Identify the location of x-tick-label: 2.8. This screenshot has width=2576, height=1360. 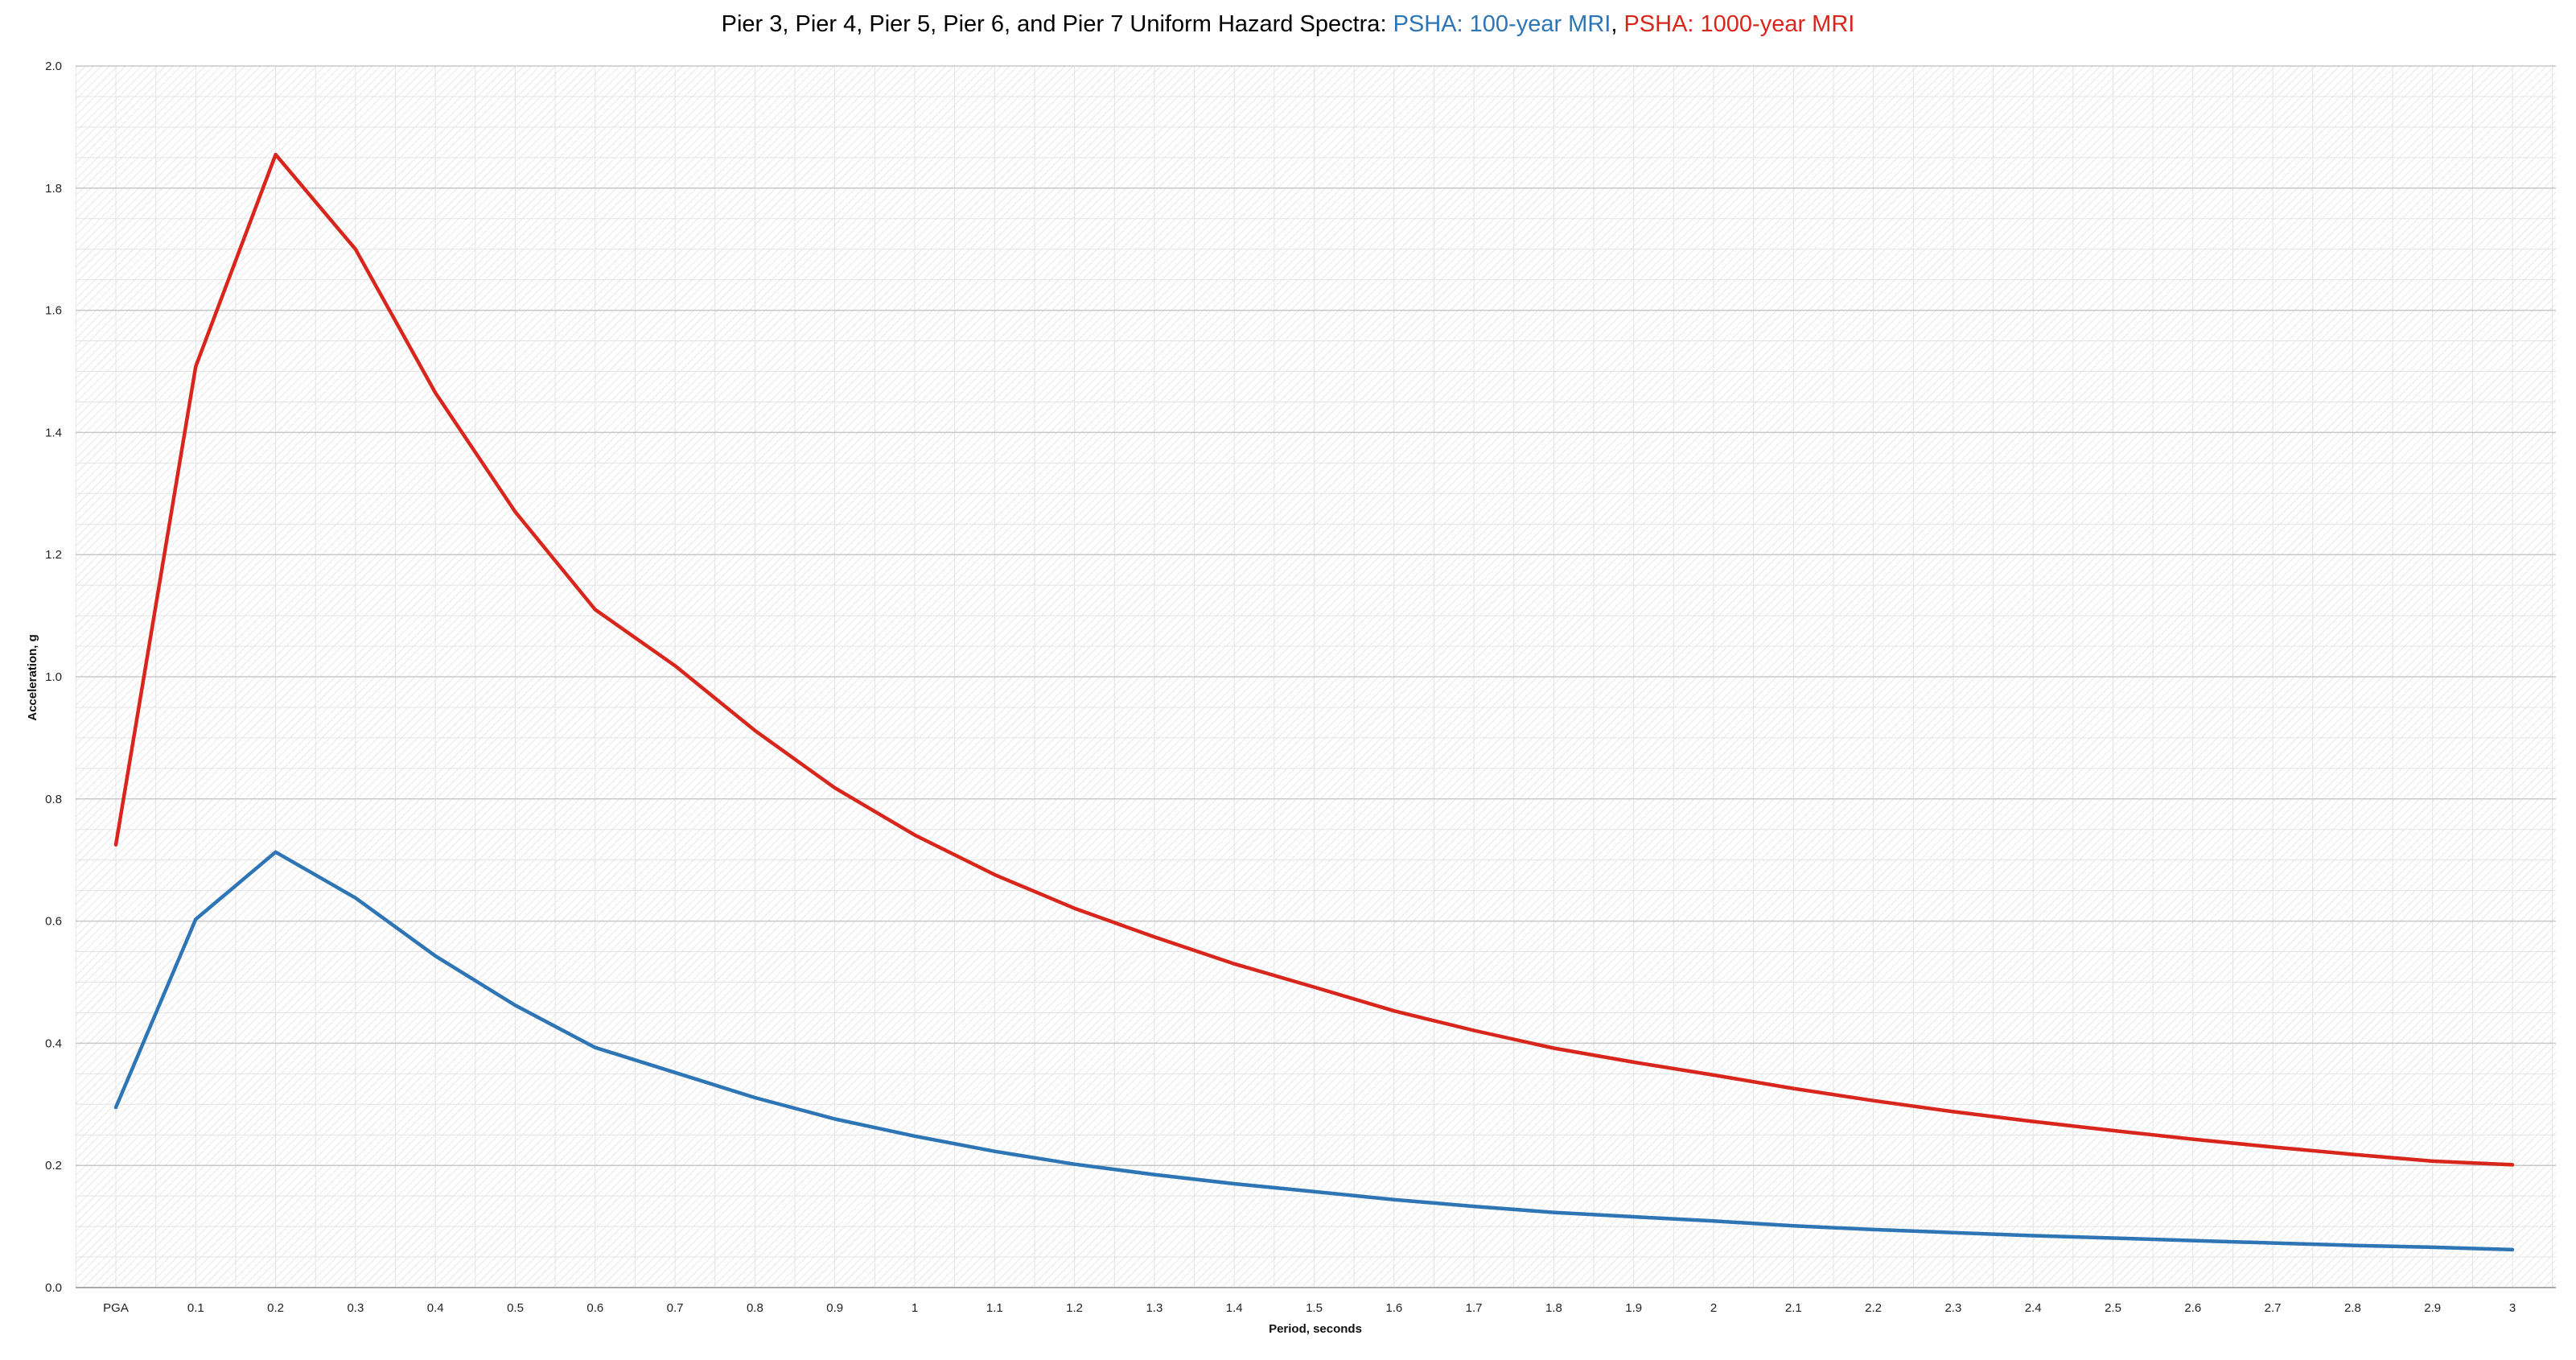
(2352, 1308).